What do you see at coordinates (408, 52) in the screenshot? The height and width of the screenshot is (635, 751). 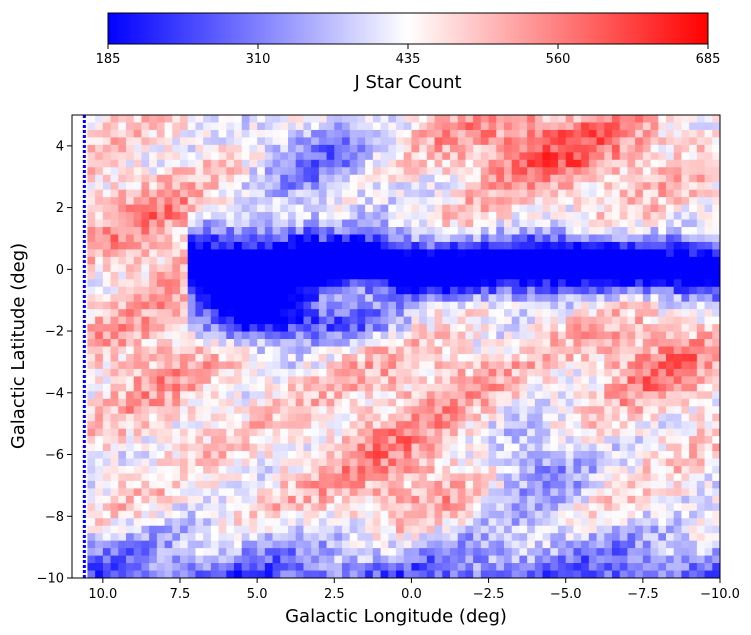 I see `colorbar: 185 310 435 560 685 J Star Count` at bounding box center [408, 52].